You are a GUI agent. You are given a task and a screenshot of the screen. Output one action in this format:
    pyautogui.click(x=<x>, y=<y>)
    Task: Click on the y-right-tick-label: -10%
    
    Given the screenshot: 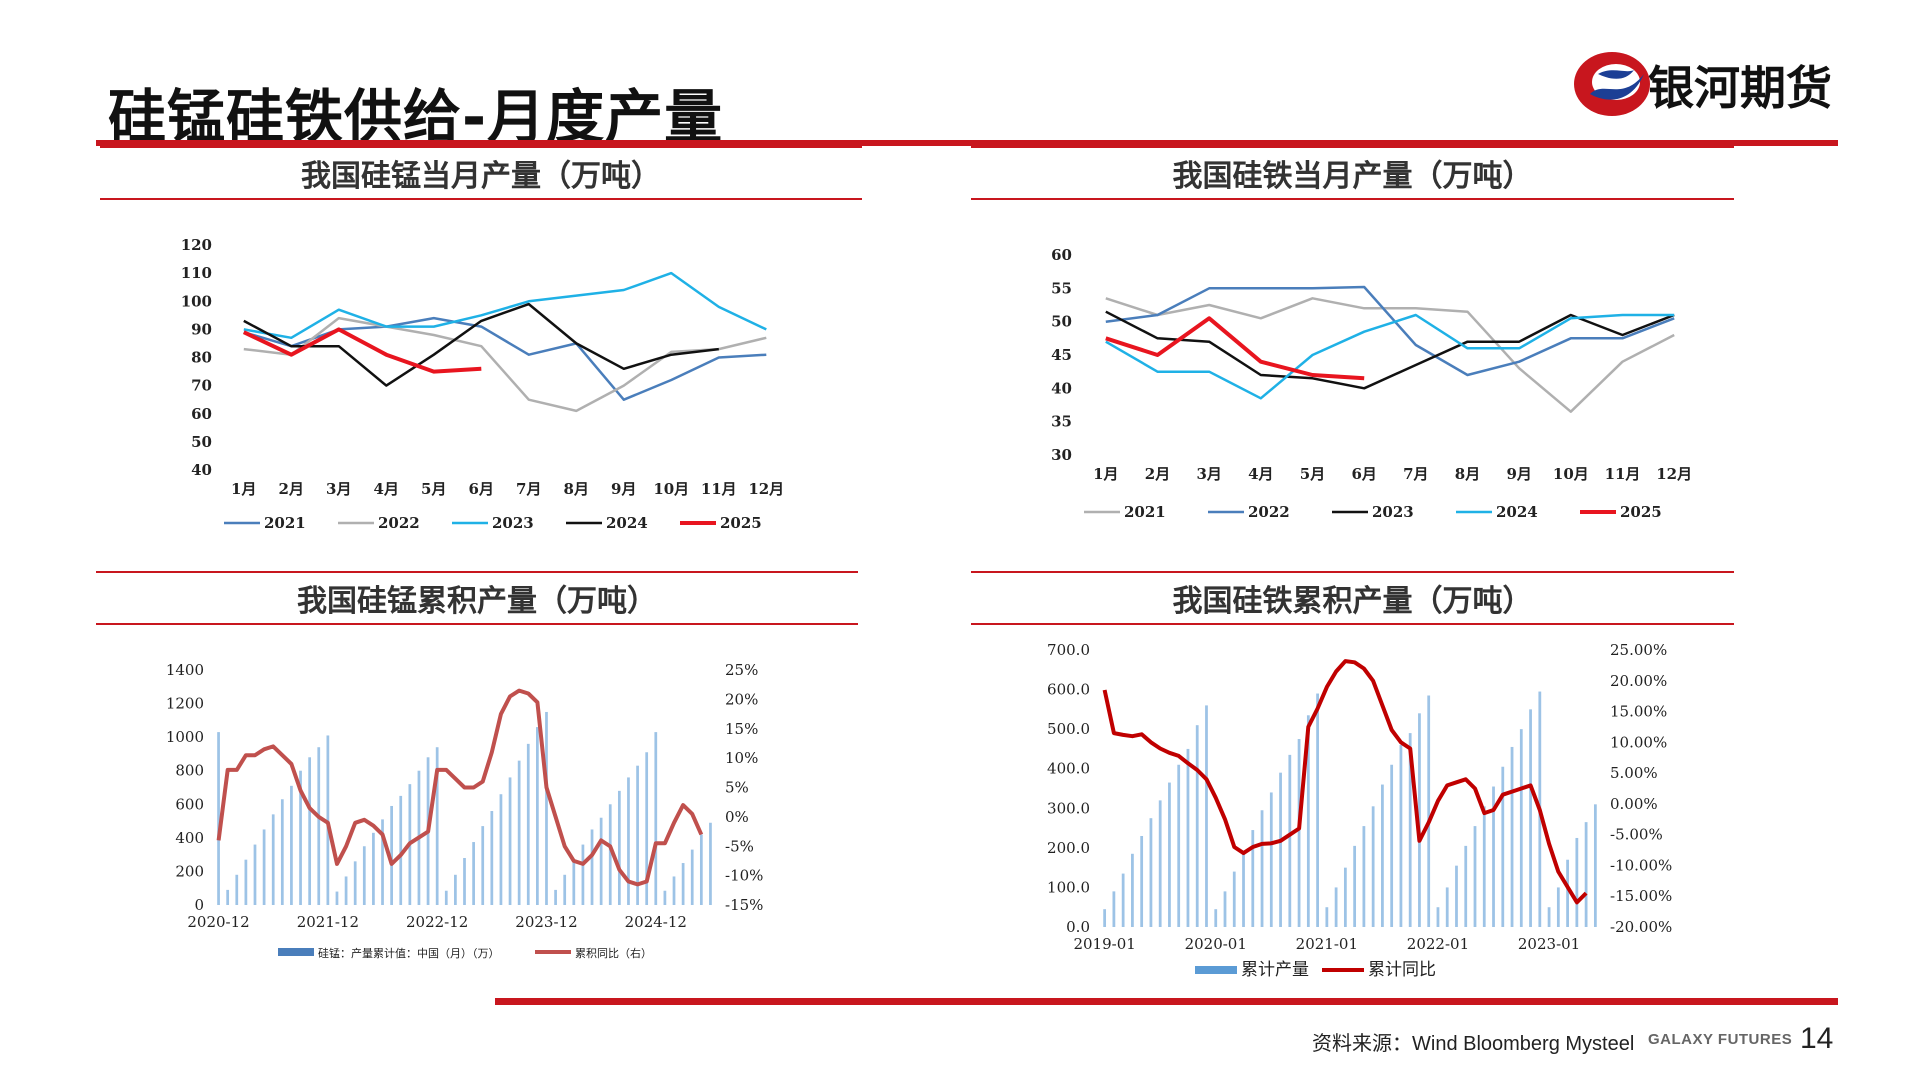 What is the action you would take?
    pyautogui.click(x=744, y=876)
    